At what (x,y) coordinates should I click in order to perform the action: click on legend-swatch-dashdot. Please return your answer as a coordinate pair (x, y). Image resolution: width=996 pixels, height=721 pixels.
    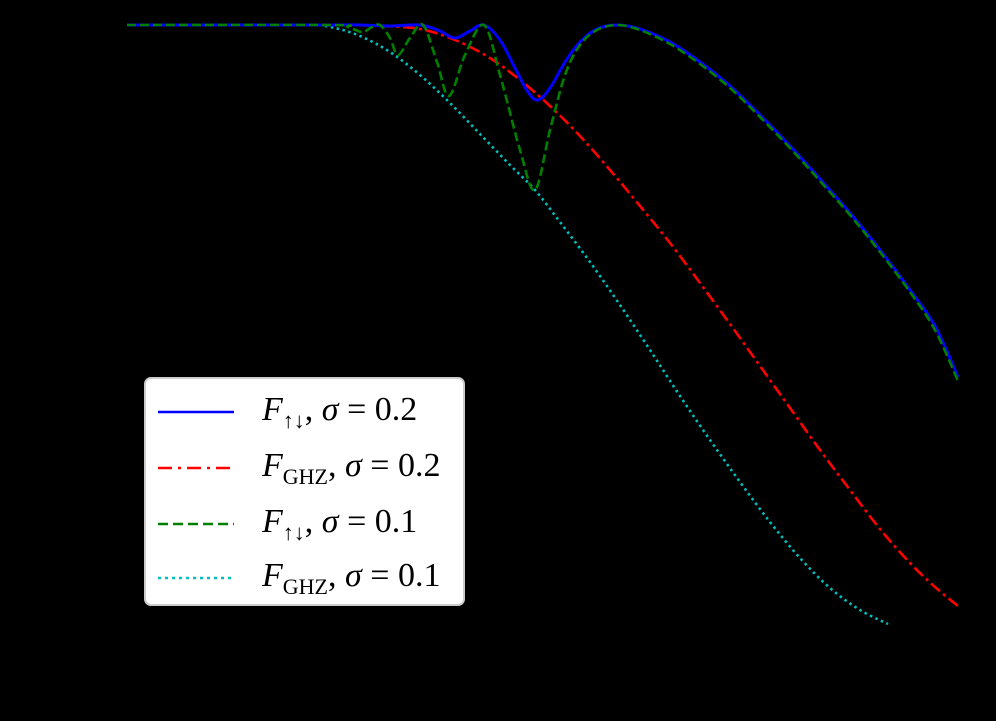
    Looking at the image, I should click on (196, 468).